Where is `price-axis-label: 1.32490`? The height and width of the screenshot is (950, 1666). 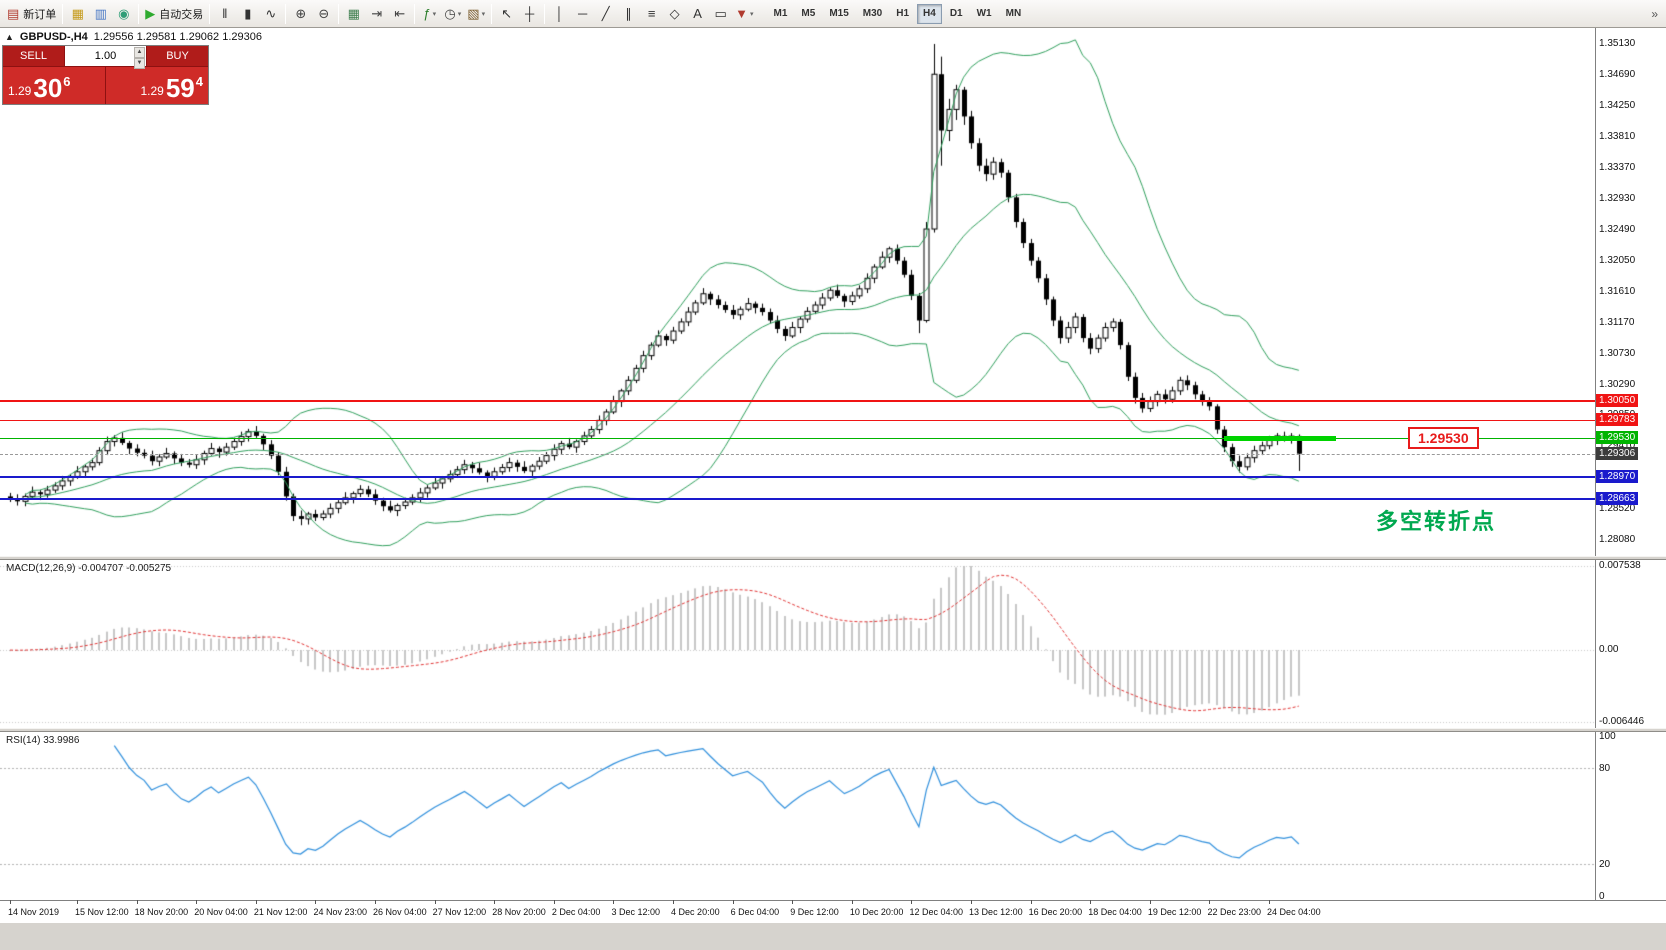
price-axis-label: 1.32490 is located at coordinates (1617, 229).